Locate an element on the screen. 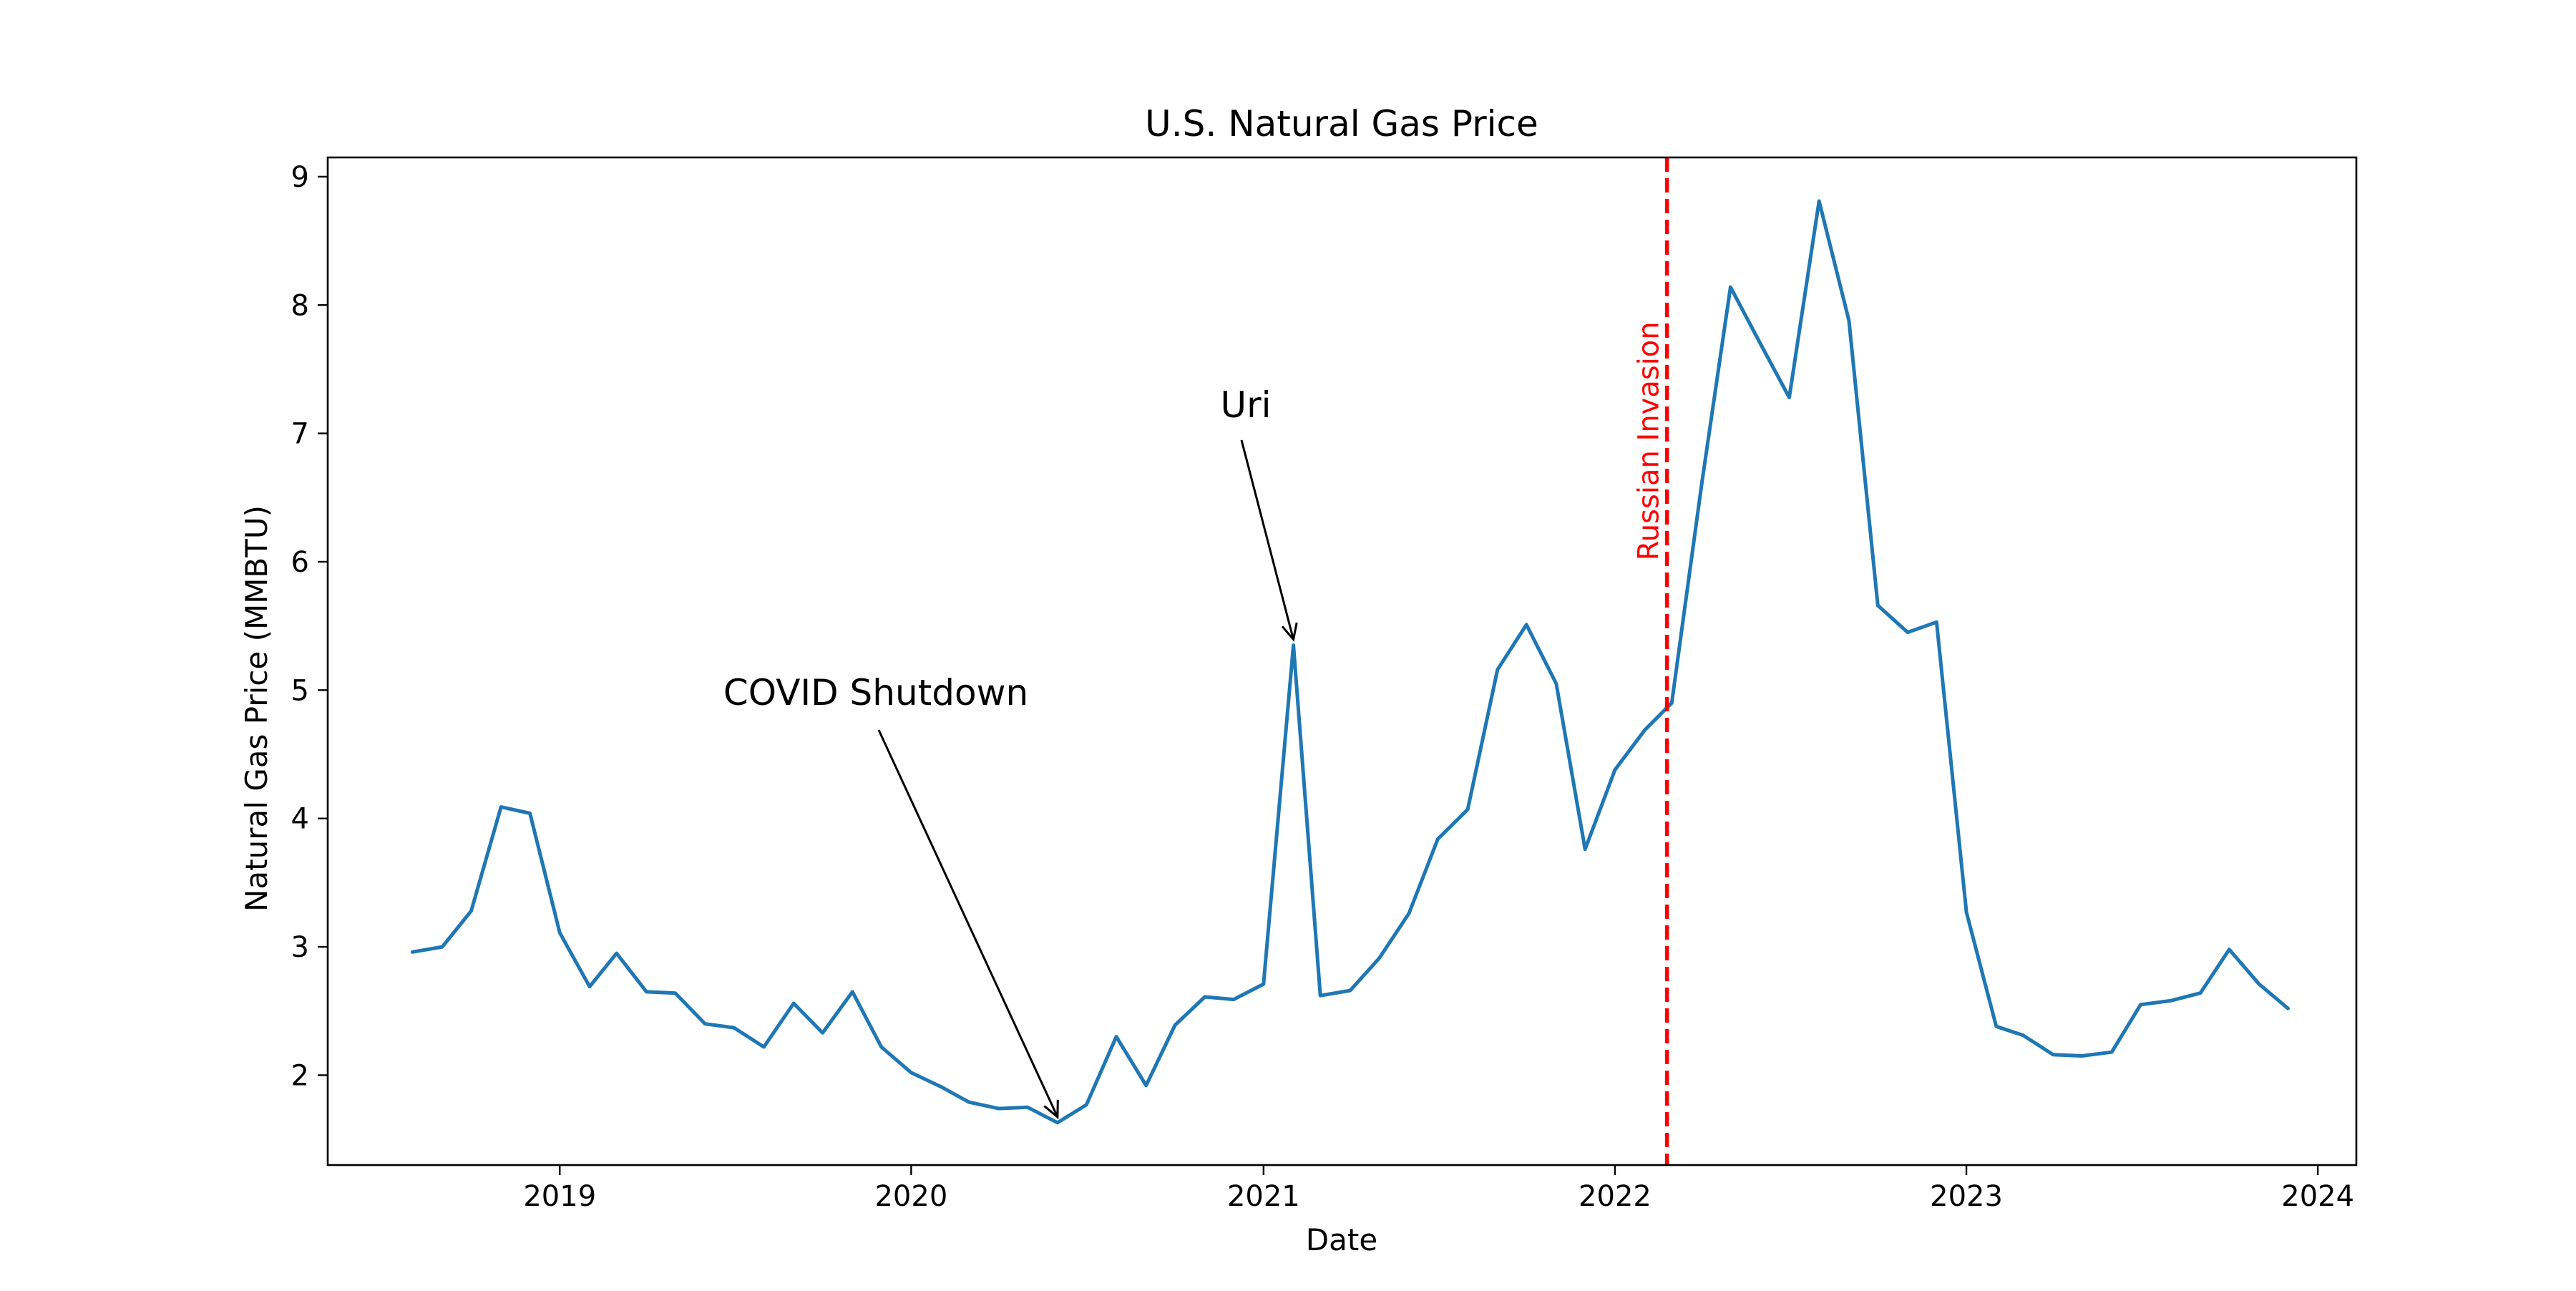 Image resolution: width=2576 pixels, height=1291 pixels. chart-title: U.S. Natural Gas Price is located at coordinates (1341, 124).